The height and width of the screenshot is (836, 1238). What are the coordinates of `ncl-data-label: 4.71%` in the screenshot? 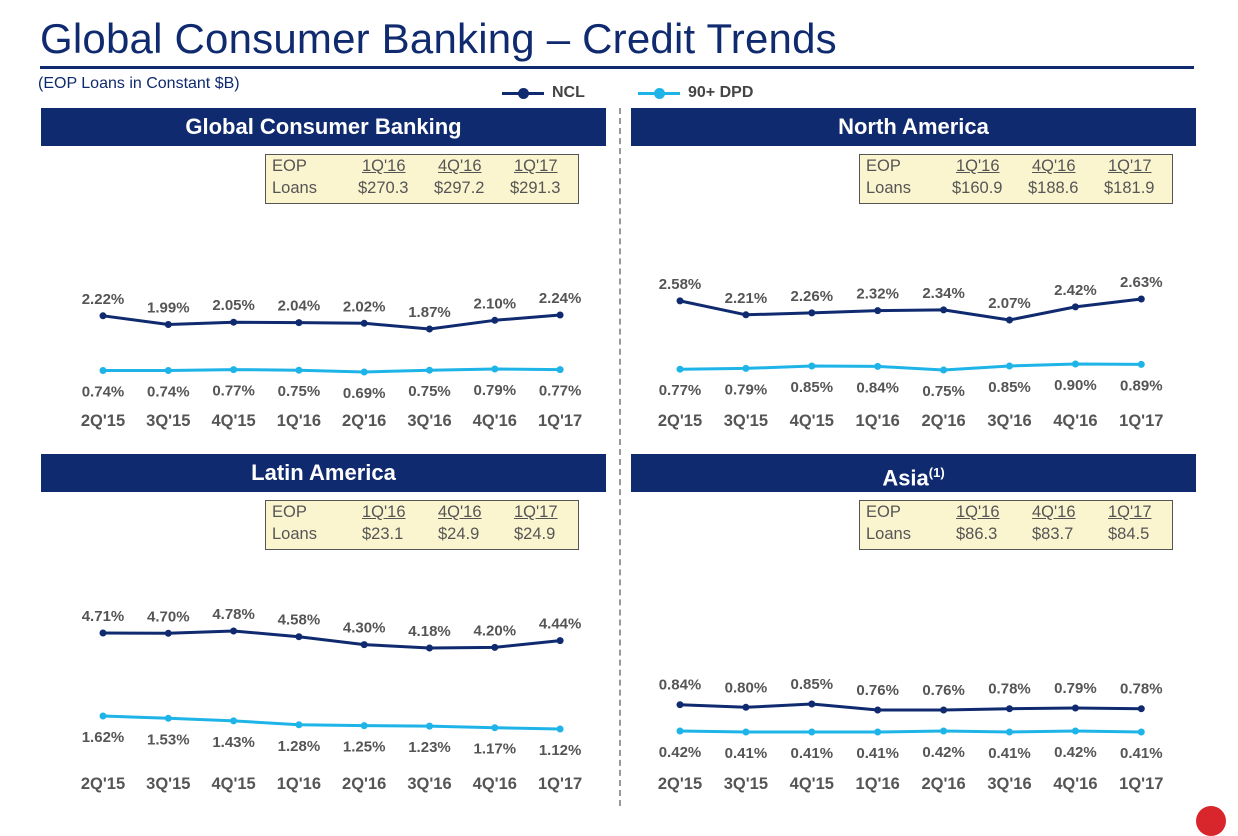 It's located at (103, 616).